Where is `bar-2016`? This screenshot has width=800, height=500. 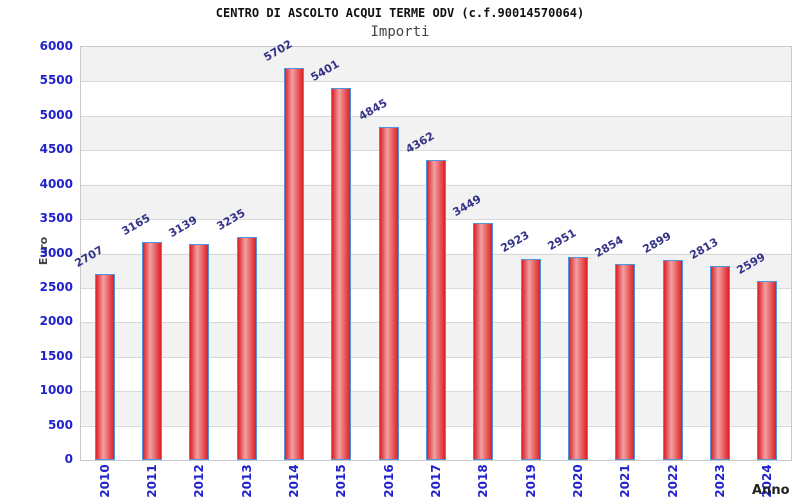 bar-2016 is located at coordinates (389, 293).